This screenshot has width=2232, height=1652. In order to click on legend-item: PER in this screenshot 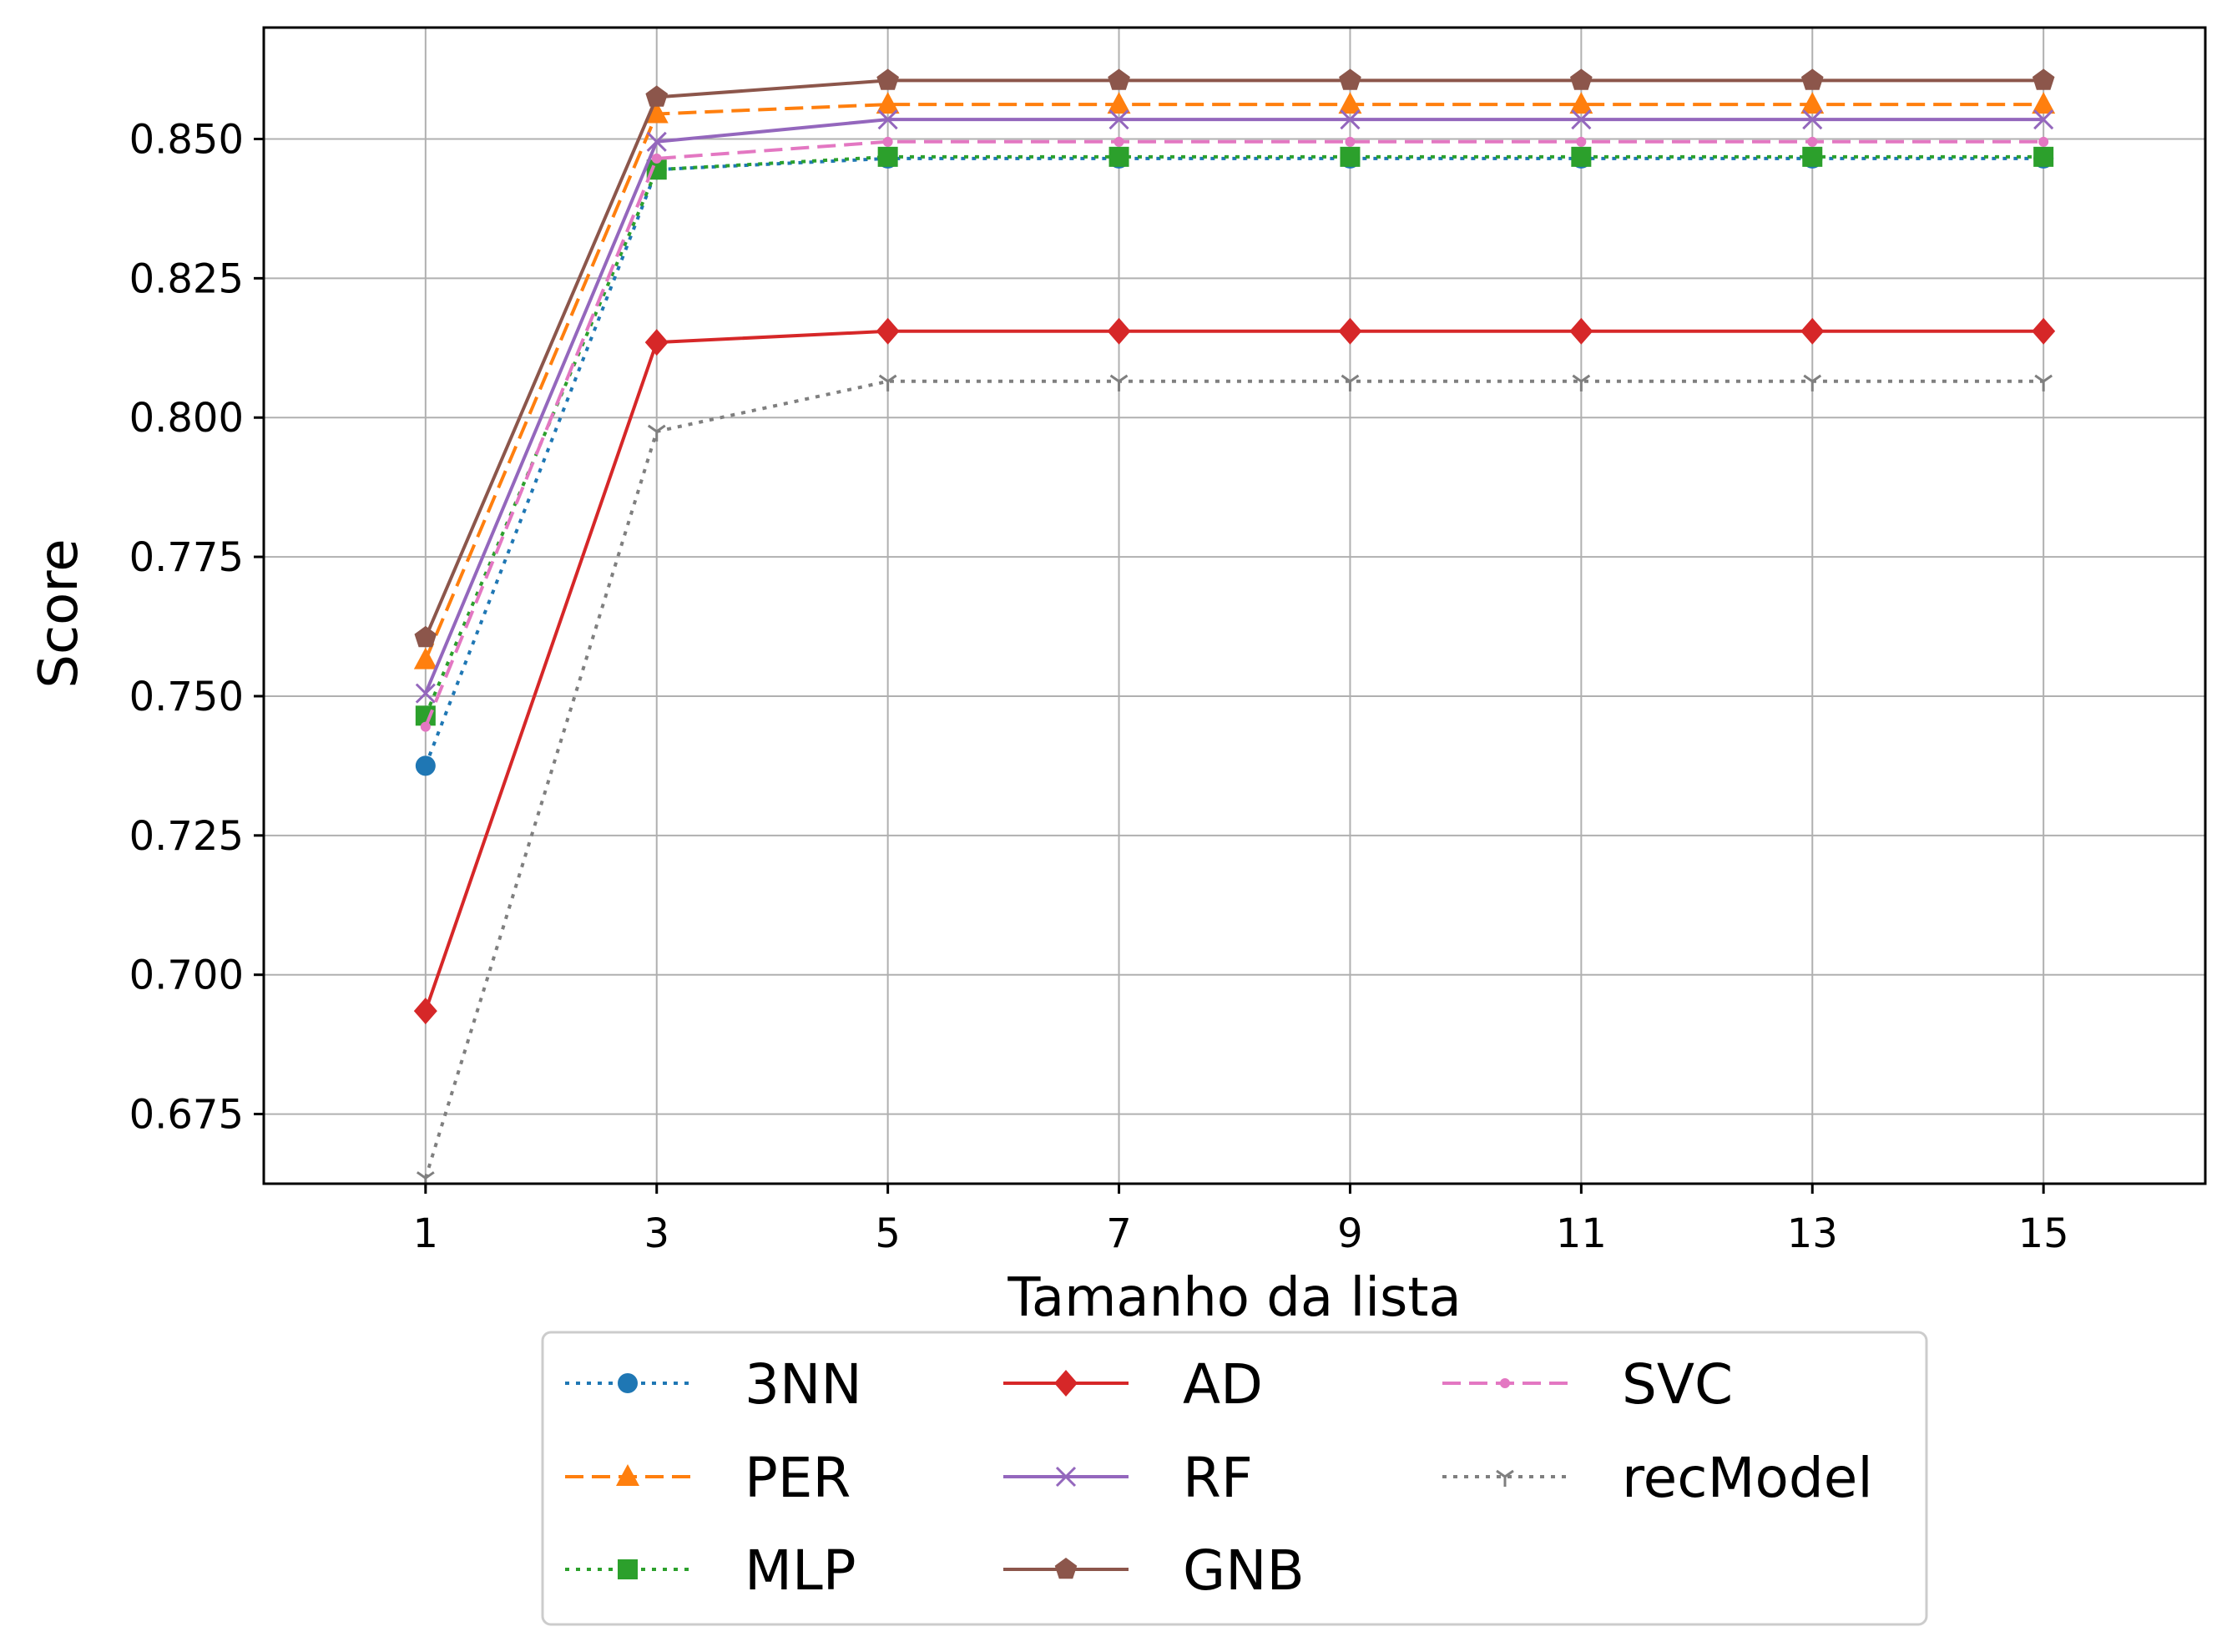, I will do `click(708, 1478)`.